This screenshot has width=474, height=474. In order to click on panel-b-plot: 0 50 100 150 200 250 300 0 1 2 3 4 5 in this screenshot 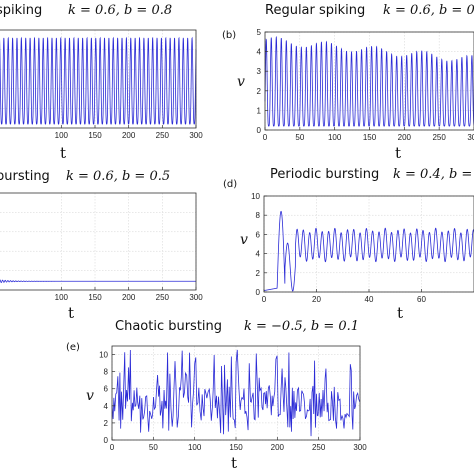, I will do `click(365, 85)`.